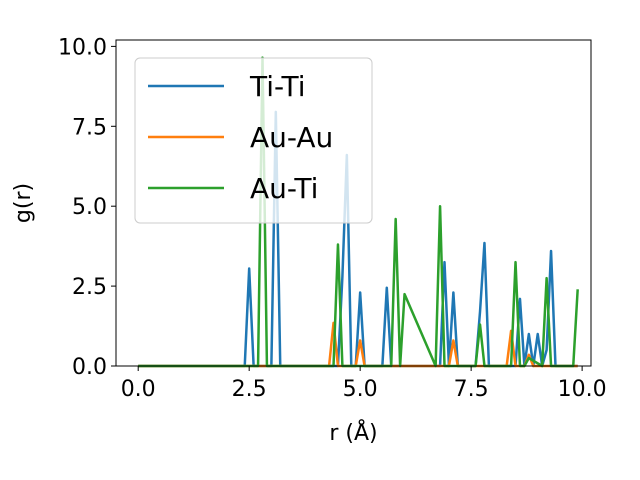 The height and width of the screenshot is (480, 640). Describe the element at coordinates (360, 389) in the screenshot. I see `x-tick-label: 5.0` at that location.